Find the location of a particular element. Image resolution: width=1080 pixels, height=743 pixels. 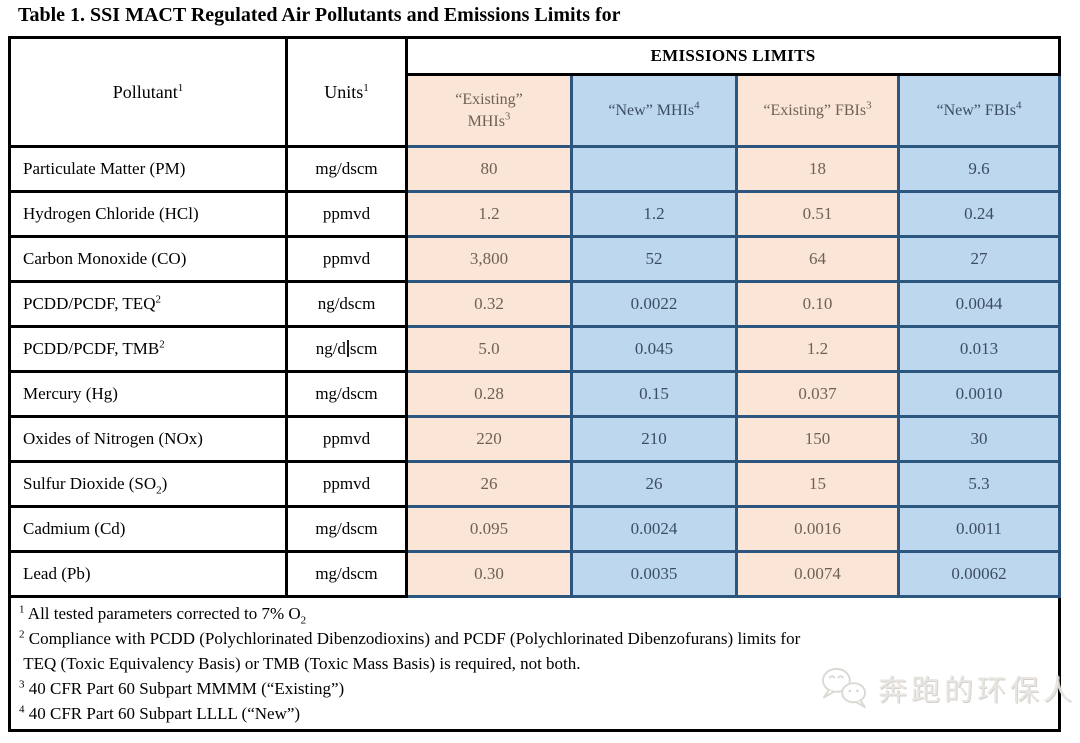

limit-value-cell: 0.24 is located at coordinates (979, 214).